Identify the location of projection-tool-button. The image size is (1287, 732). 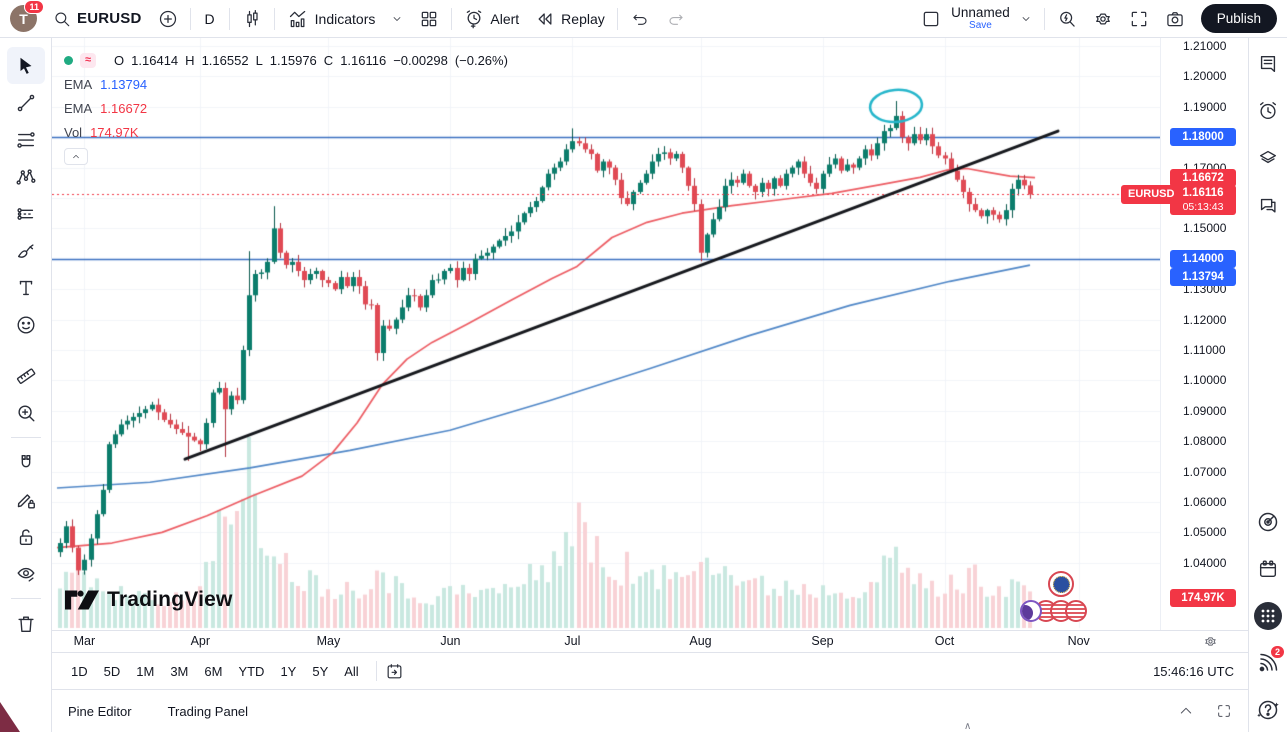
(26, 213).